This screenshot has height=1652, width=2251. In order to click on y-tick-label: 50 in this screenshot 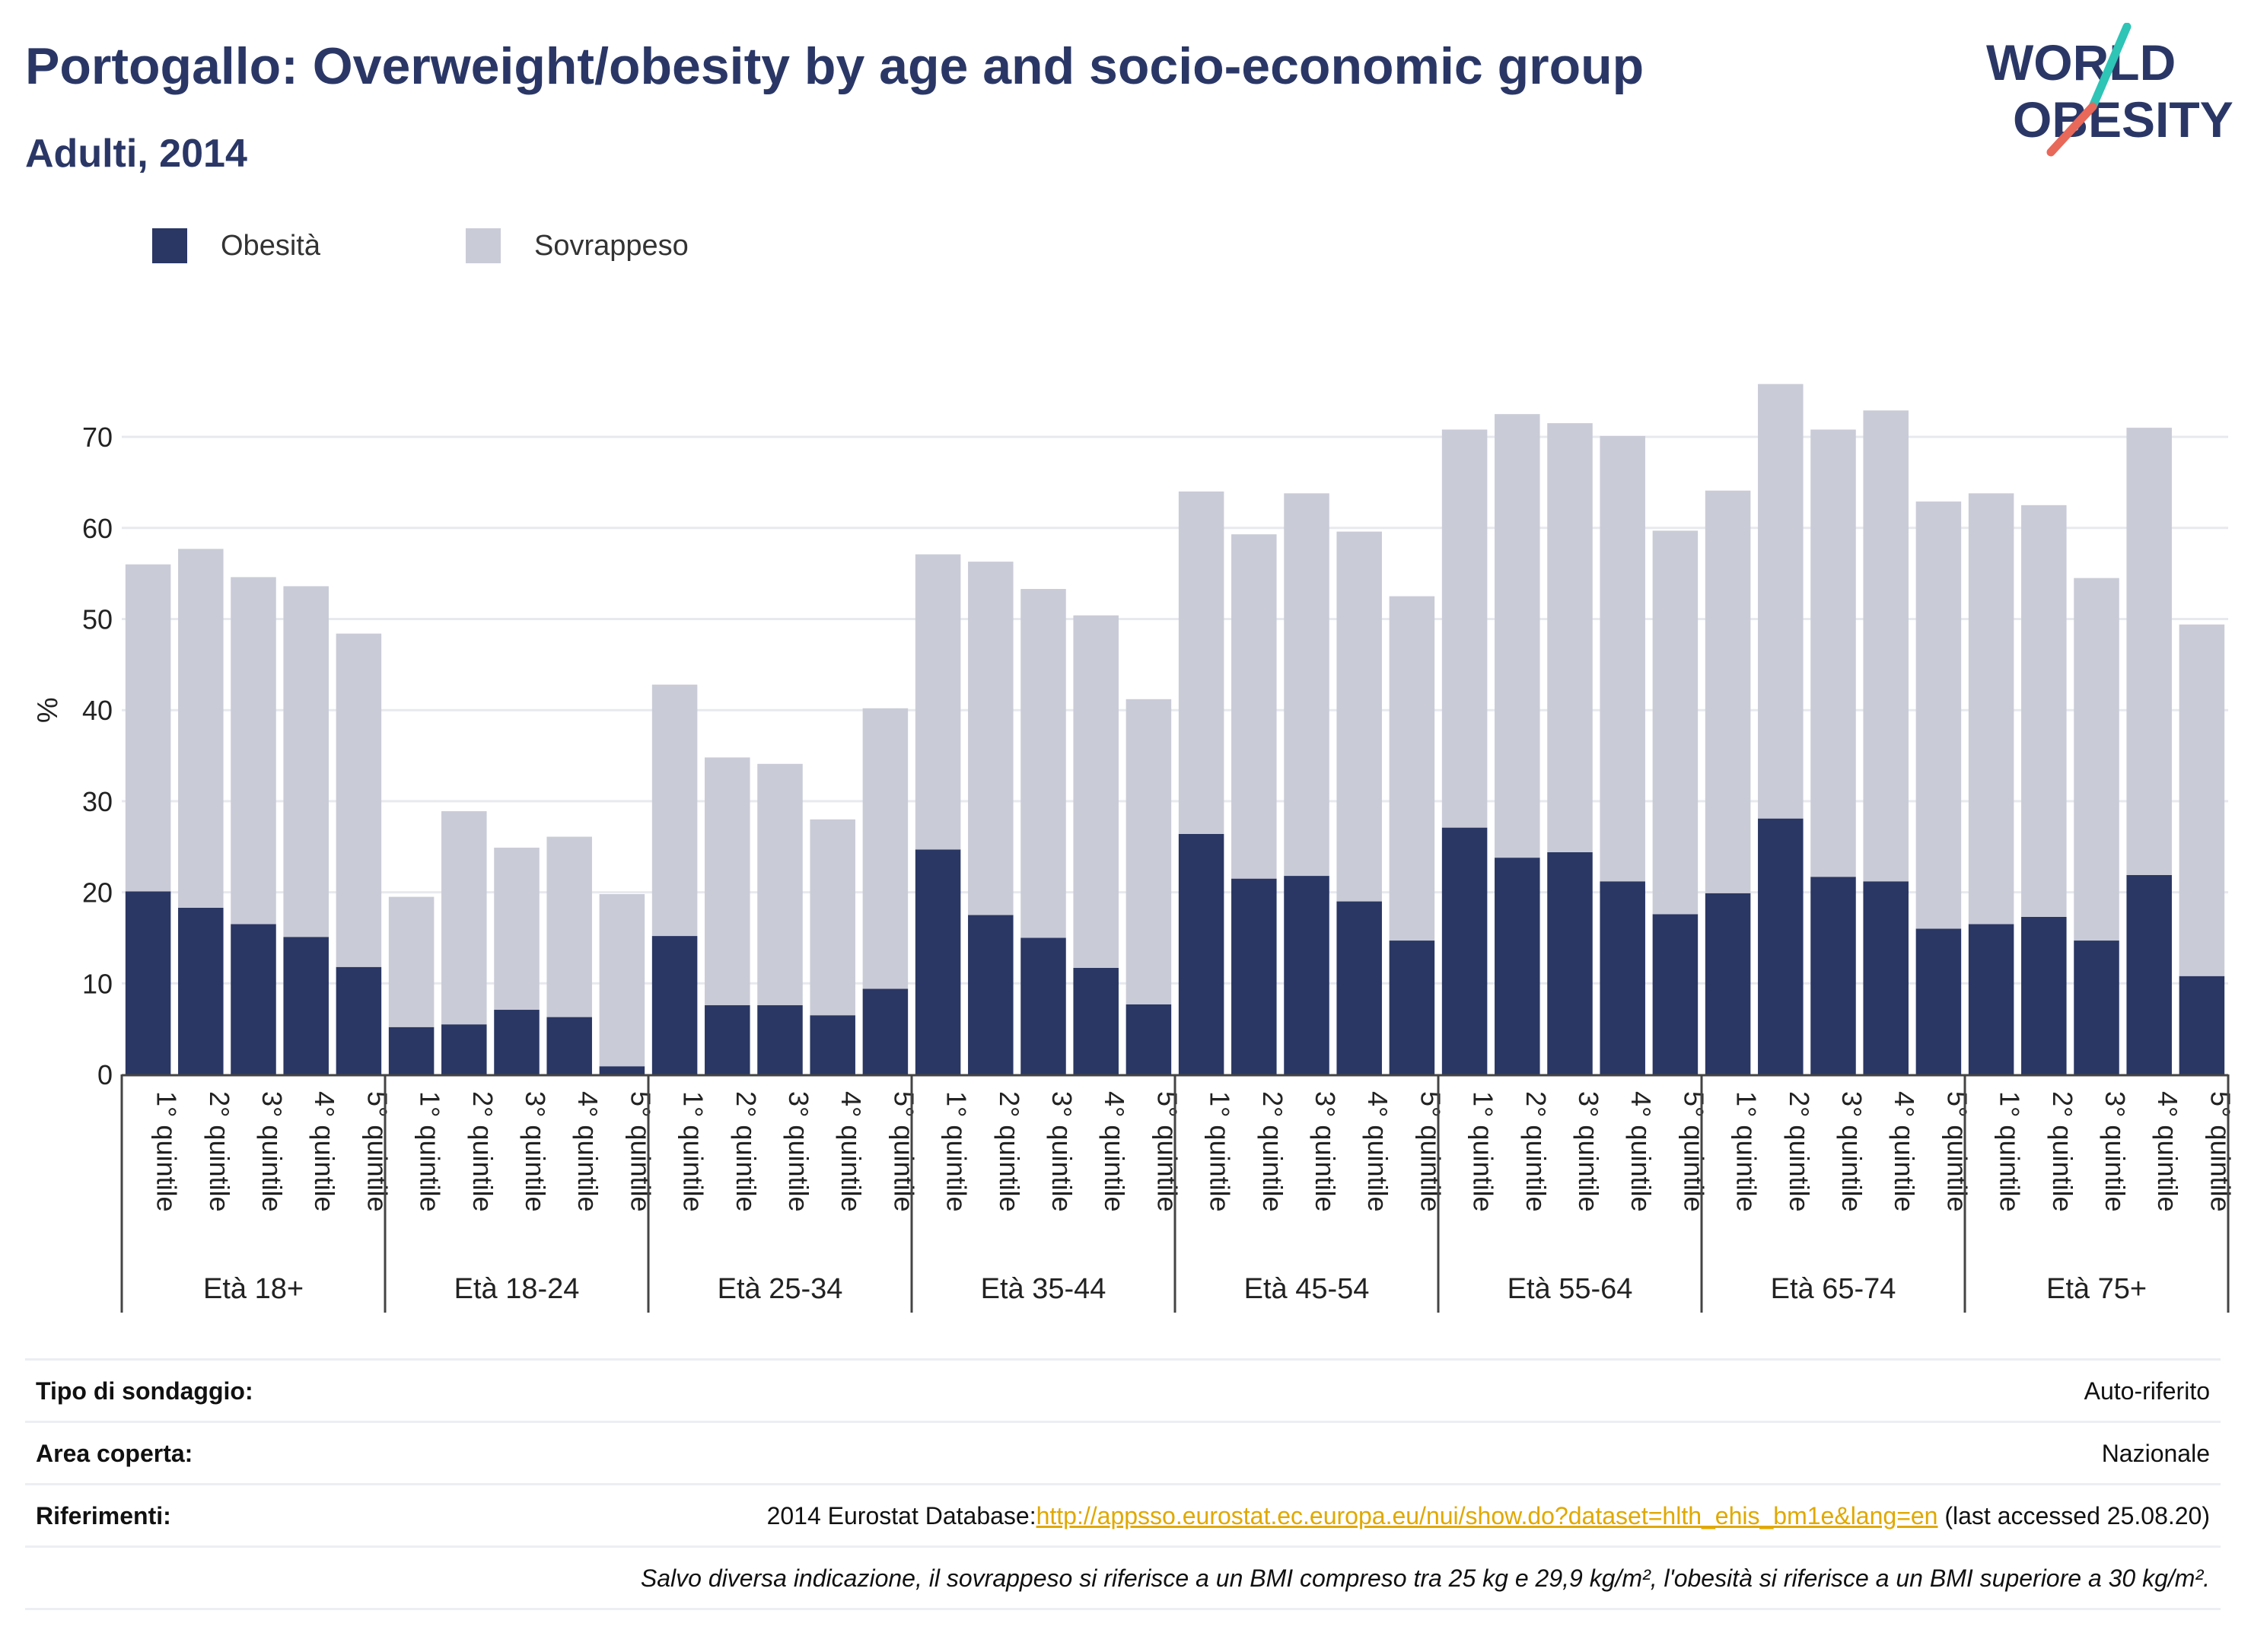, I will do `click(97, 619)`.